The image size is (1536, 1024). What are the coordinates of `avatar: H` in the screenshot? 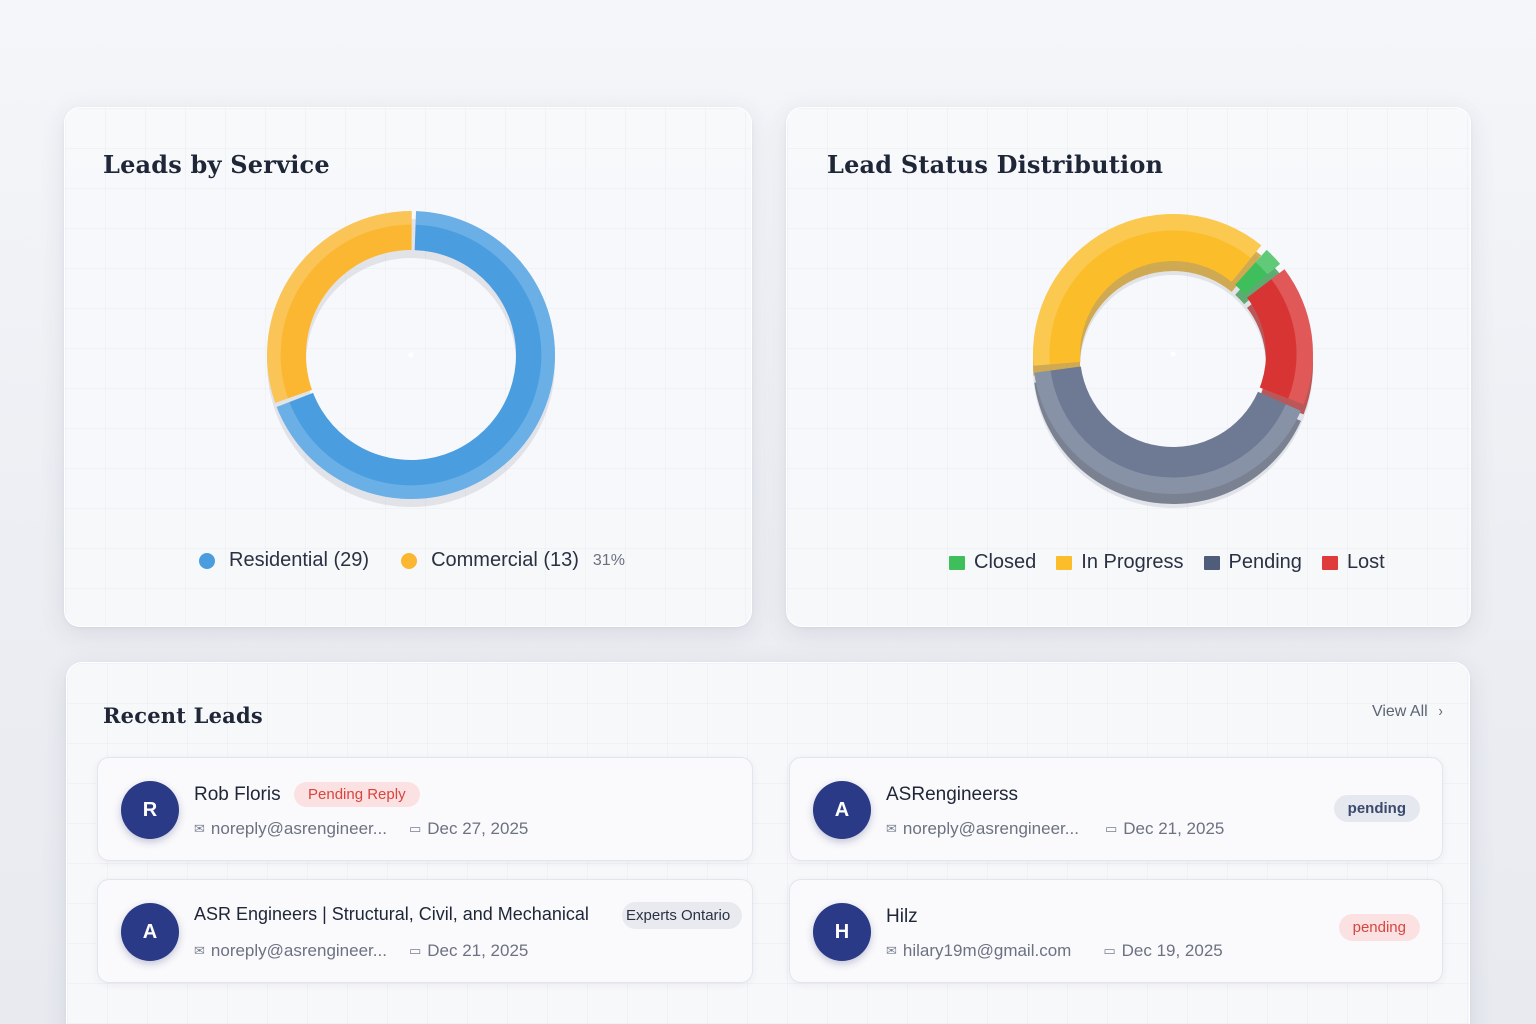 It's located at (842, 932).